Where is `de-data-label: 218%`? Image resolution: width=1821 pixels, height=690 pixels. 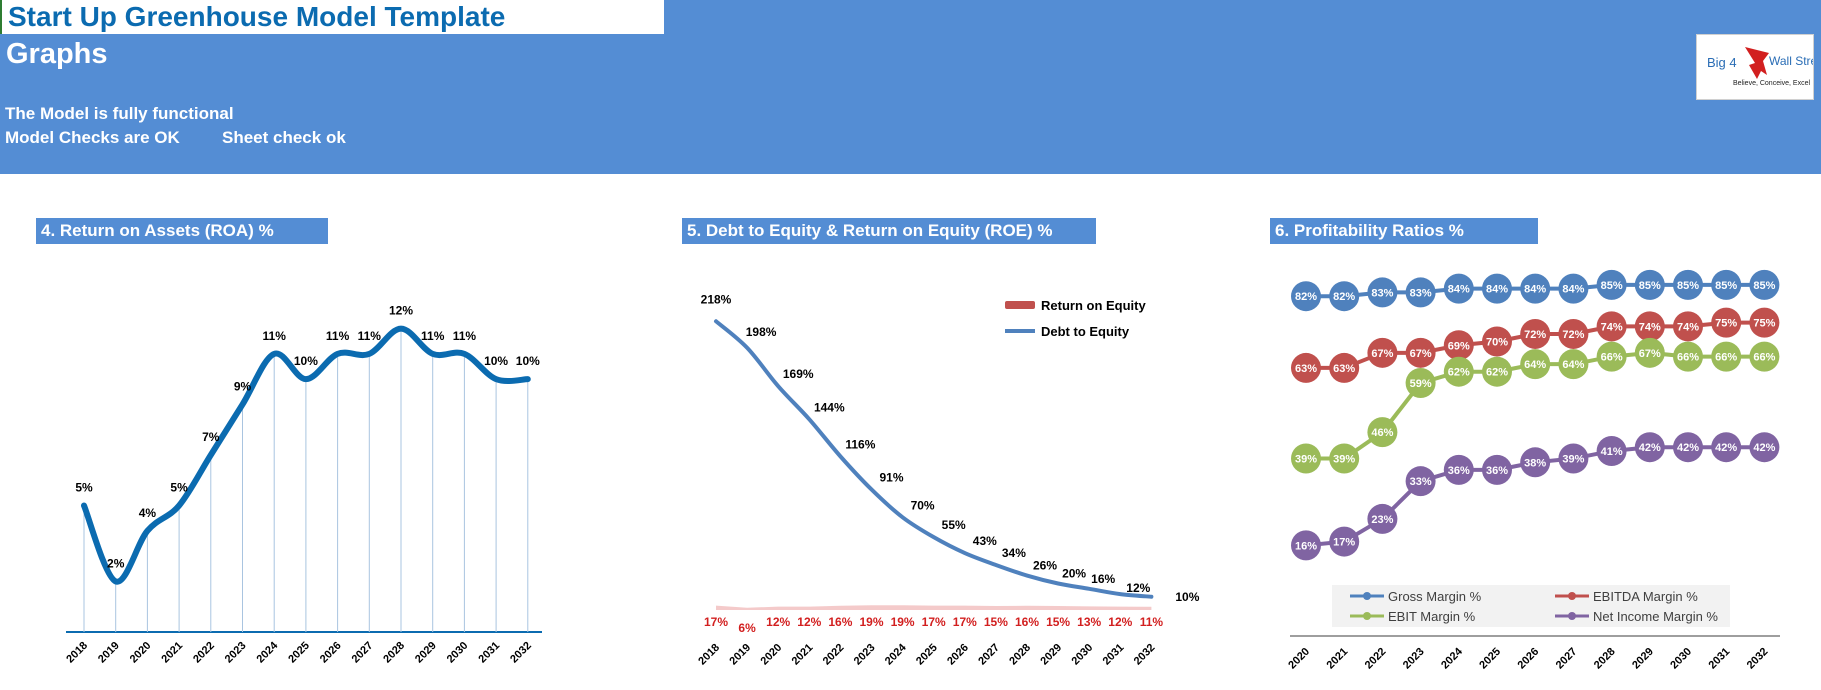 de-data-label: 218% is located at coordinates (716, 299).